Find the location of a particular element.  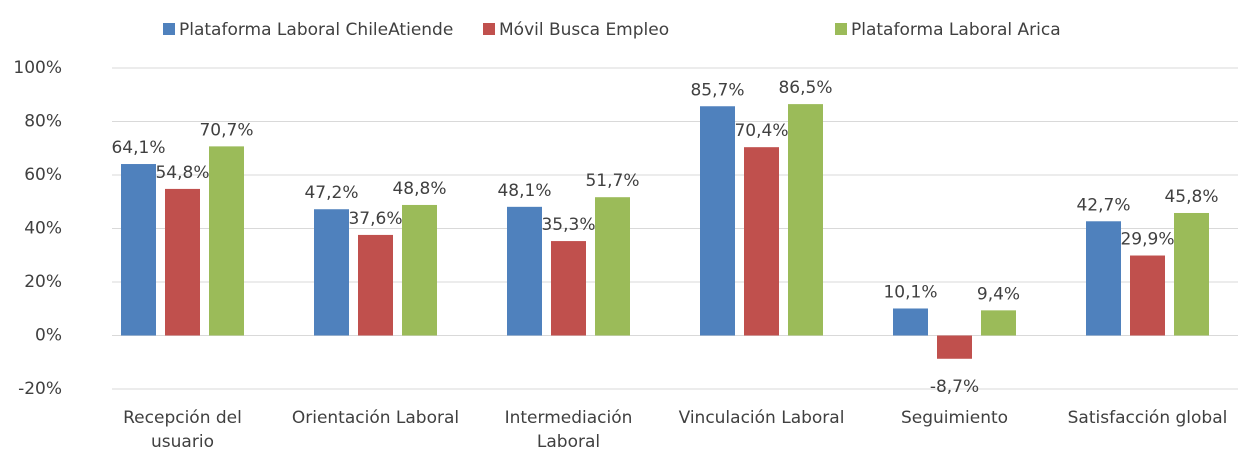

y-tick-label: 60% is located at coordinates (43, 175).